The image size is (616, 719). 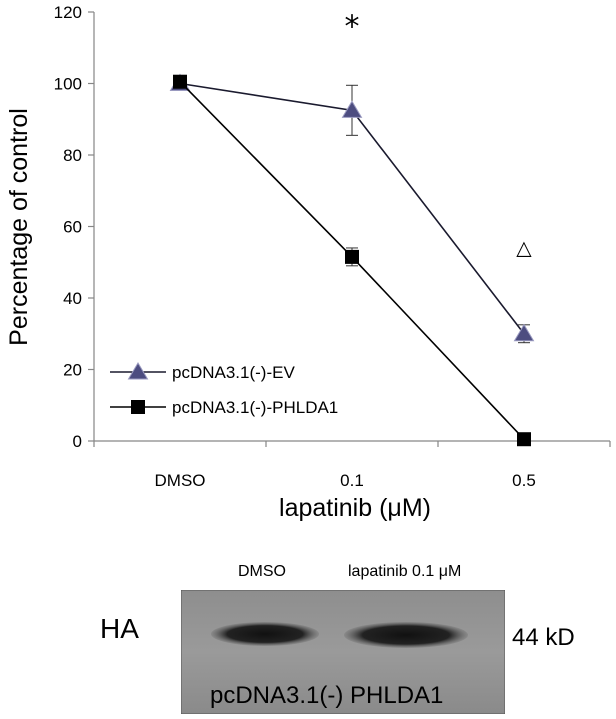 I want to click on y-tick-label: 0, so click(x=77, y=441).